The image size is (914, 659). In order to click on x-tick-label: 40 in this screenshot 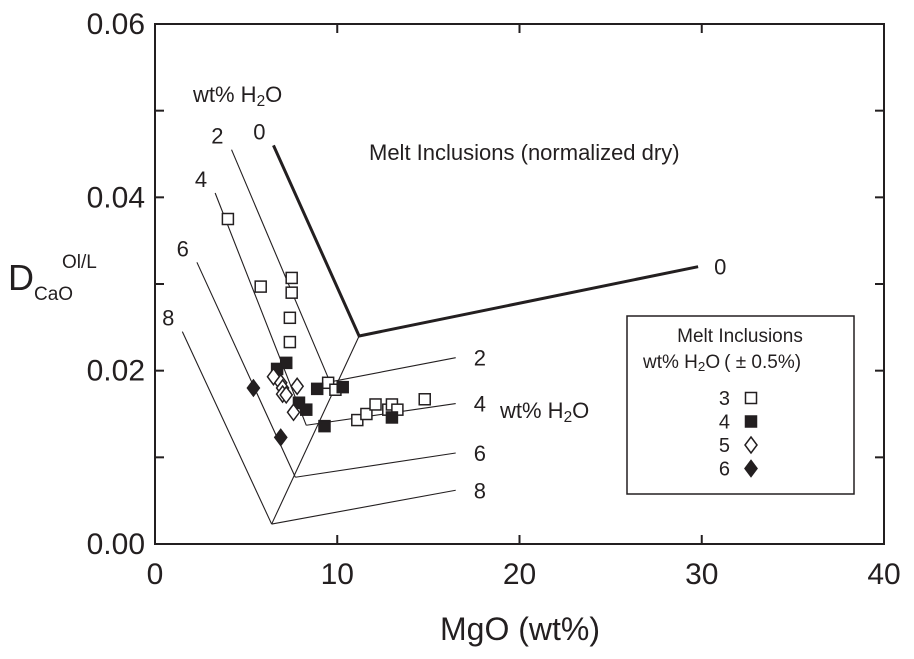, I will do `click(883, 574)`.